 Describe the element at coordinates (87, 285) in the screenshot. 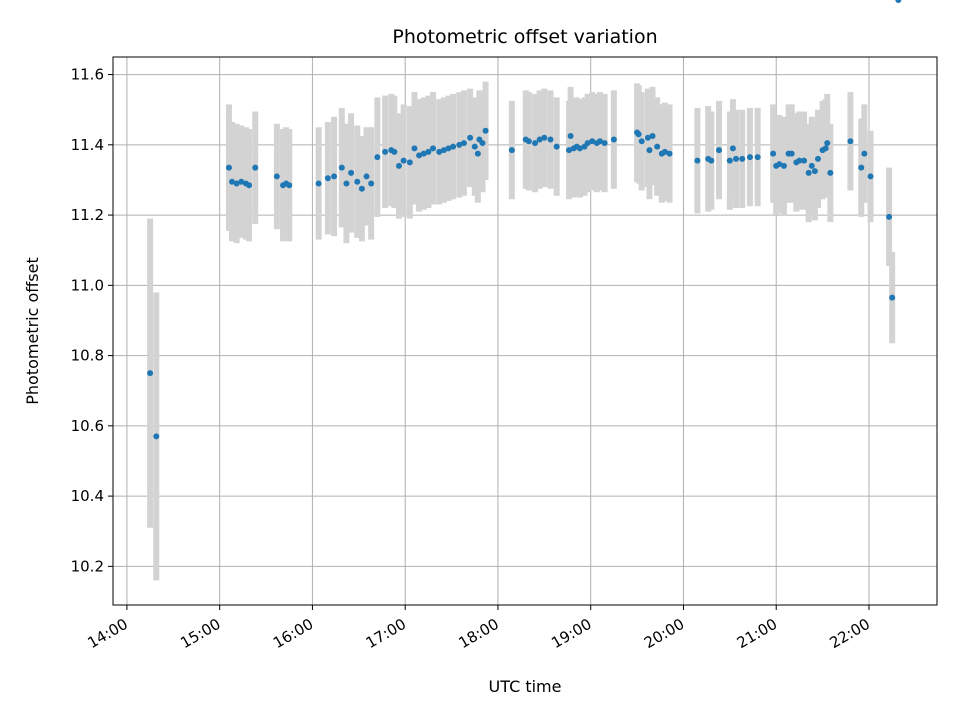

I see `y-tick-label: 11.0` at that location.